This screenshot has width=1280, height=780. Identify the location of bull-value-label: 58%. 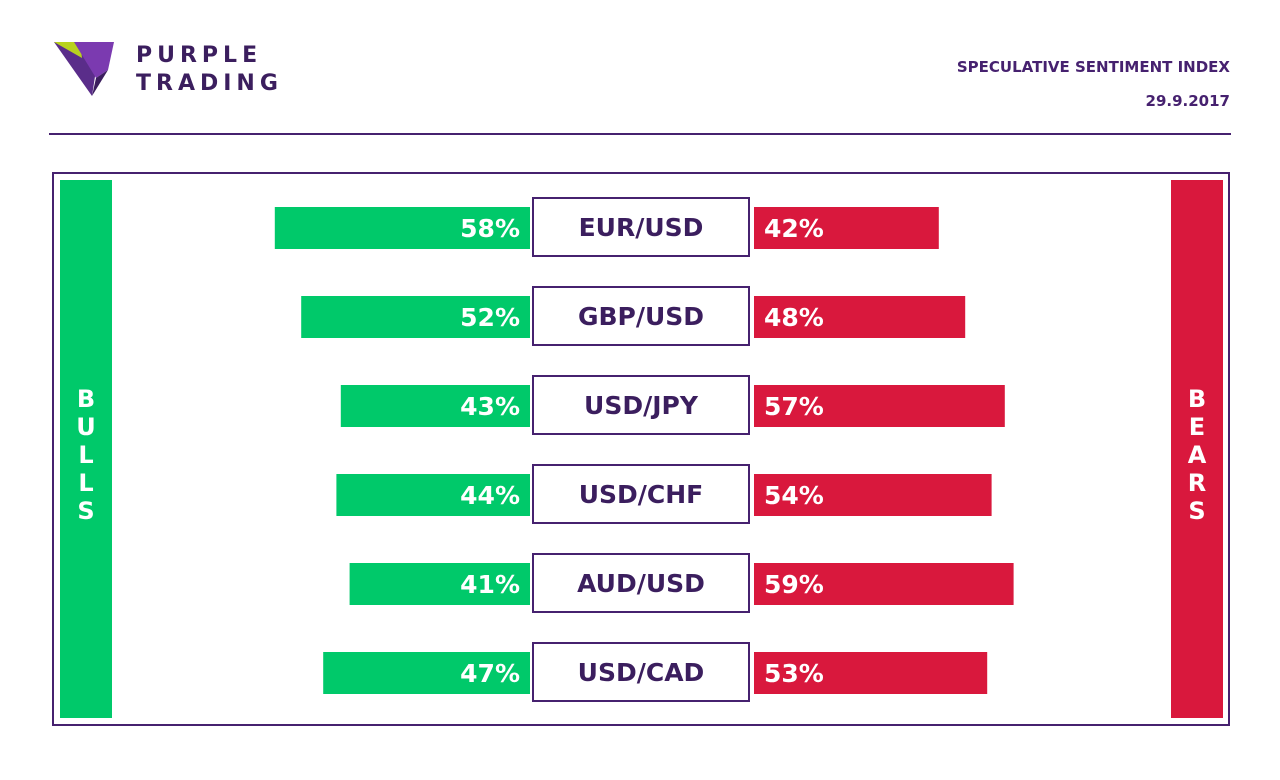
(490, 228).